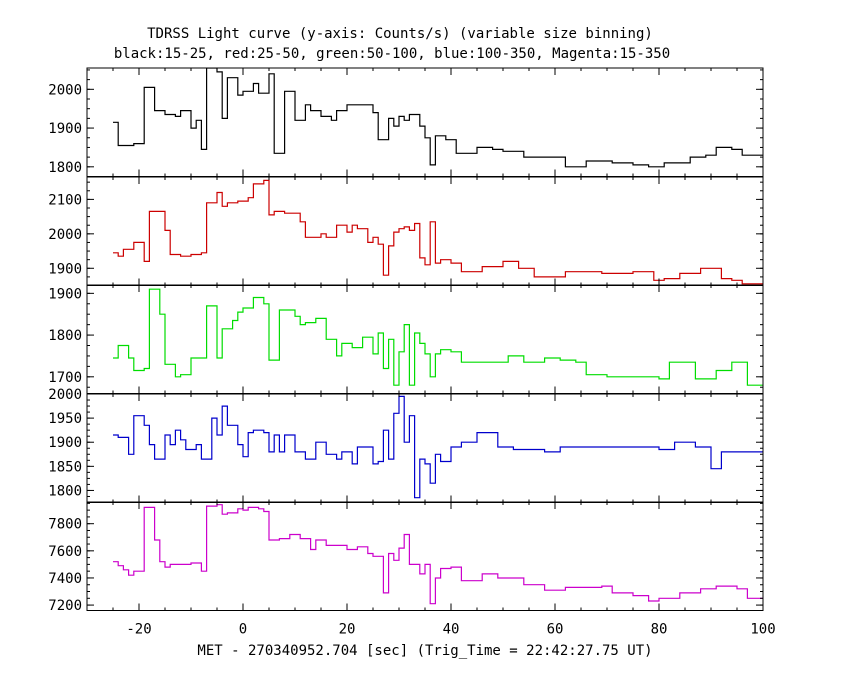 The width and height of the screenshot is (850, 680). Describe the element at coordinates (659, 630) in the screenshot. I see `x-tick-label: 80` at that location.